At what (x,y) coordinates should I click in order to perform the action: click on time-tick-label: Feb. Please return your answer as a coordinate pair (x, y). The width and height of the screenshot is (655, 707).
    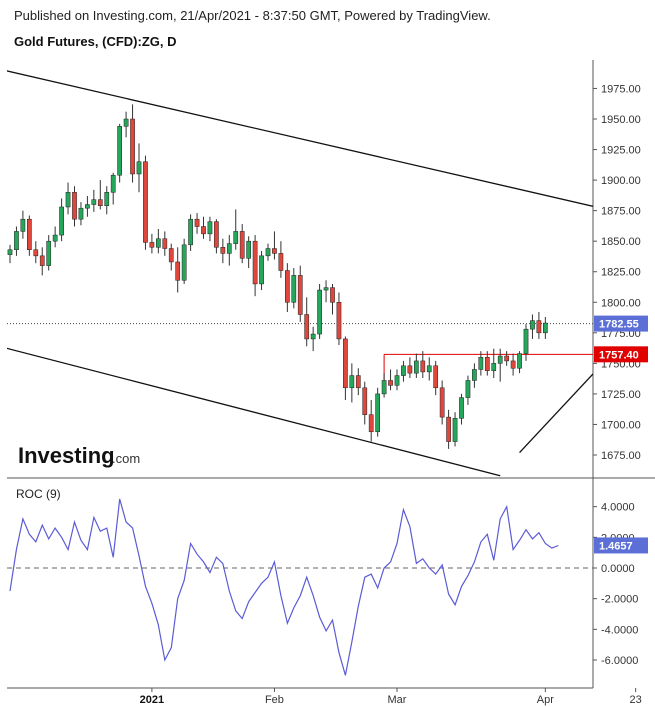
    Looking at the image, I should click on (274, 700).